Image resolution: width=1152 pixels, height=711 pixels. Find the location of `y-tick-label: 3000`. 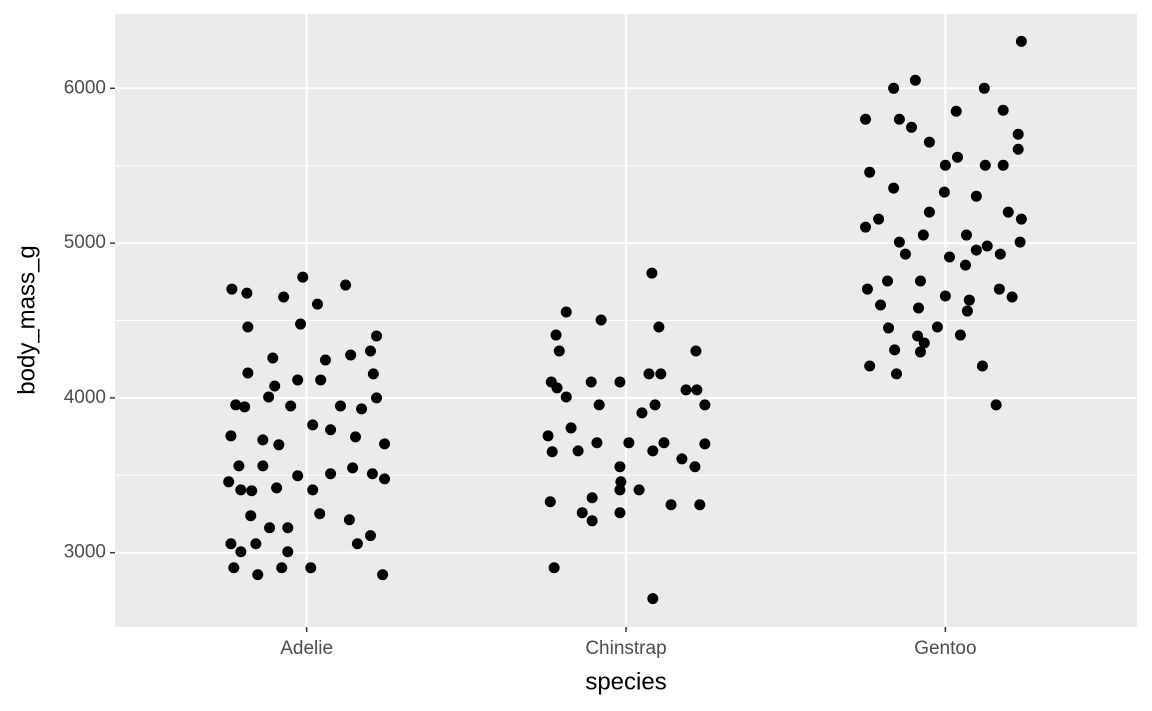

y-tick-label: 3000 is located at coordinates (85, 552).